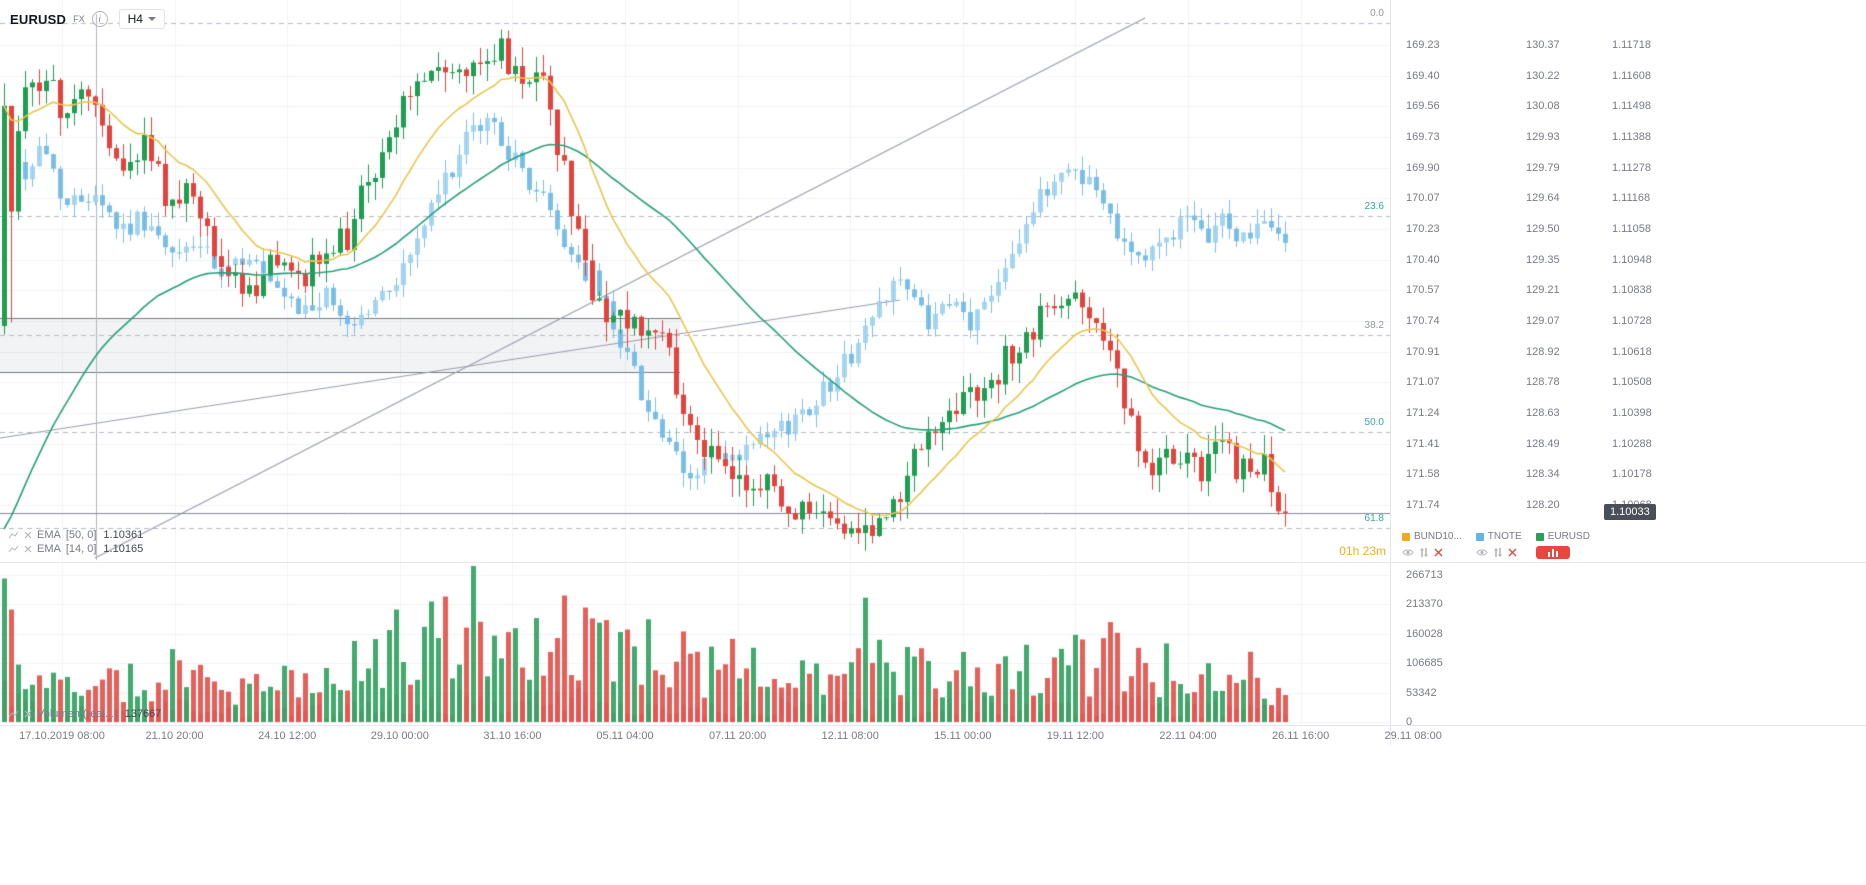  What do you see at coordinates (1543, 351) in the screenshot?
I see `price-scale-label-tnote: 128.92` at bounding box center [1543, 351].